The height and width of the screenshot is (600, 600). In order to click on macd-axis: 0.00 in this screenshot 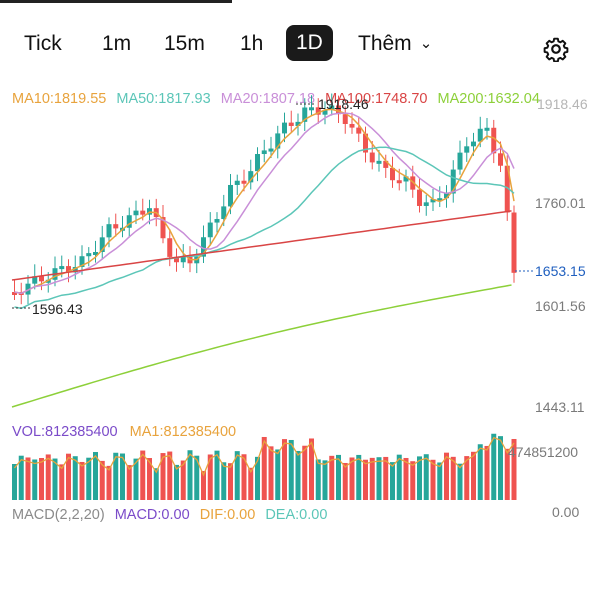, I will do `click(566, 512)`.